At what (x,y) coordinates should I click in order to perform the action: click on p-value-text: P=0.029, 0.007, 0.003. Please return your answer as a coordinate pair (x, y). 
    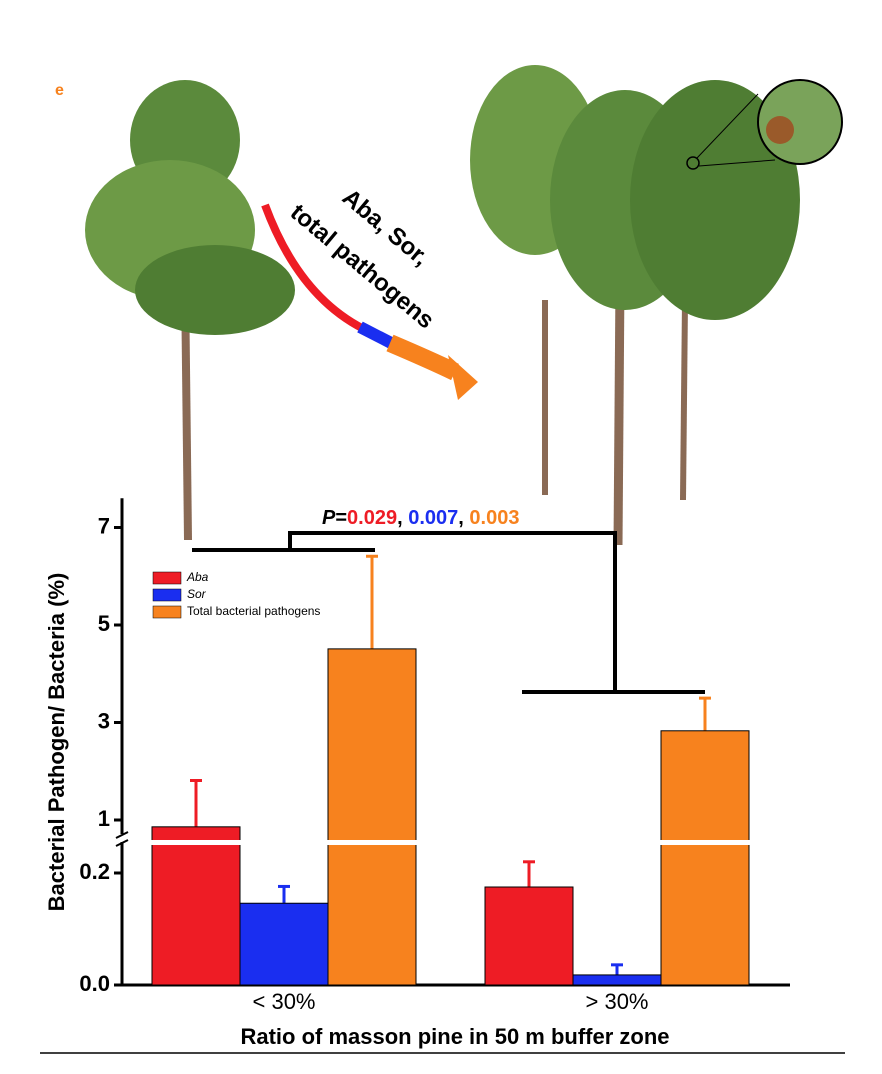
    Looking at the image, I should click on (420, 518).